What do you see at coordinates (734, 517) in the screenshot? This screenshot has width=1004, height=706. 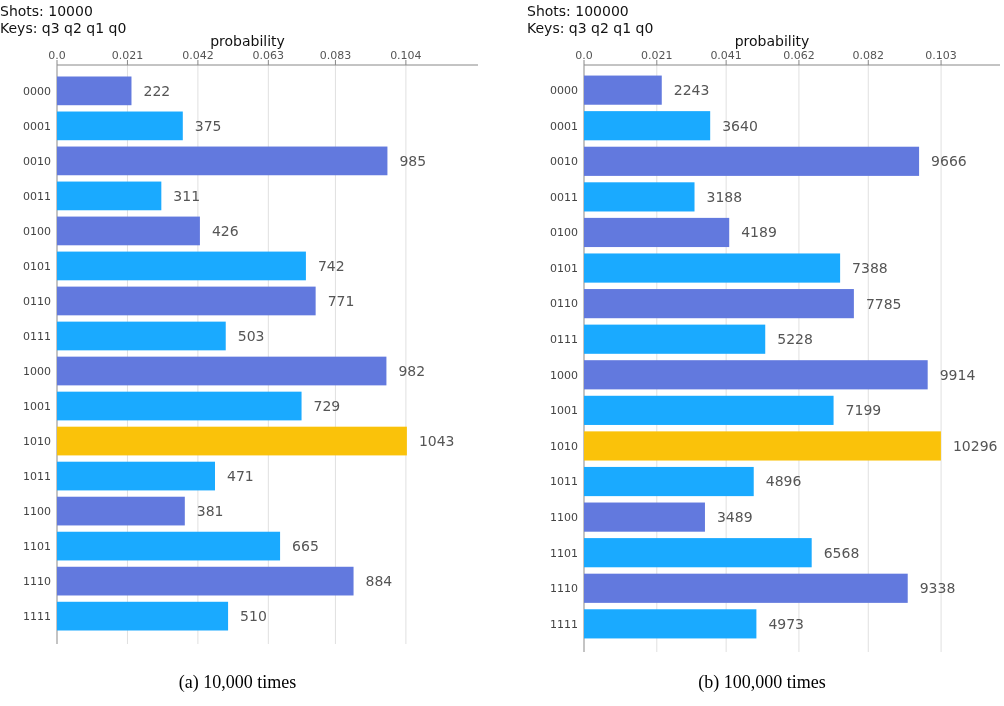 I see `data-label: 3489` at bounding box center [734, 517].